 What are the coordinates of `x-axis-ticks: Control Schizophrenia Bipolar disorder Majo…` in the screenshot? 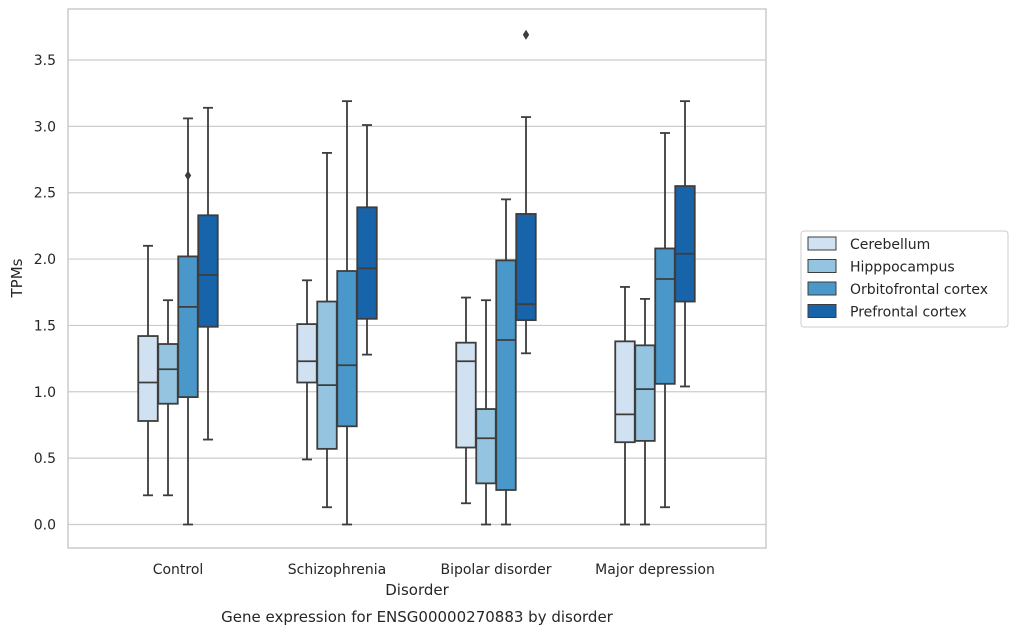 It's located at (434, 570).